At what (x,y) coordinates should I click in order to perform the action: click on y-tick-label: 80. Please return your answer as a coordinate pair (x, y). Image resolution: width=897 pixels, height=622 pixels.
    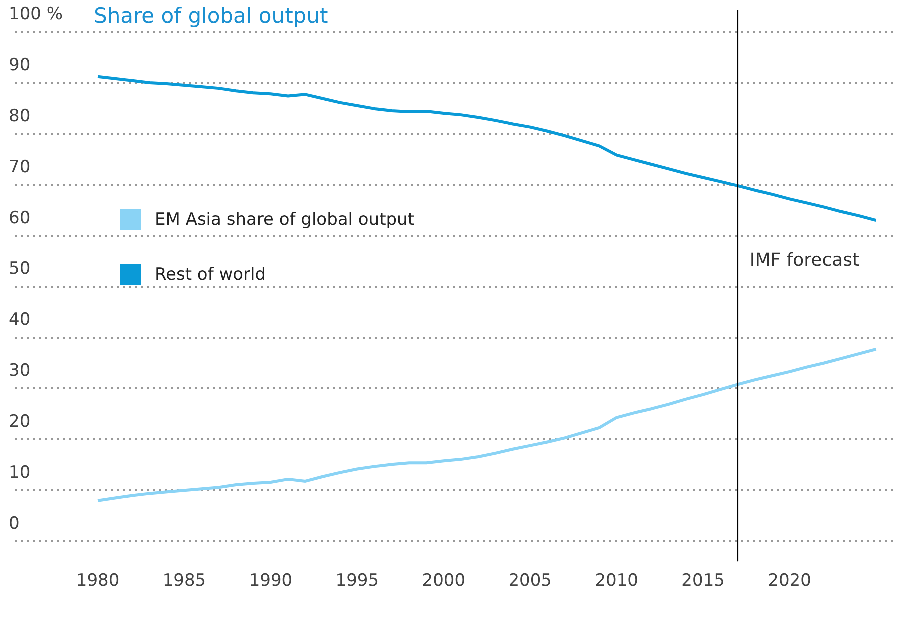
    Looking at the image, I should click on (20, 116).